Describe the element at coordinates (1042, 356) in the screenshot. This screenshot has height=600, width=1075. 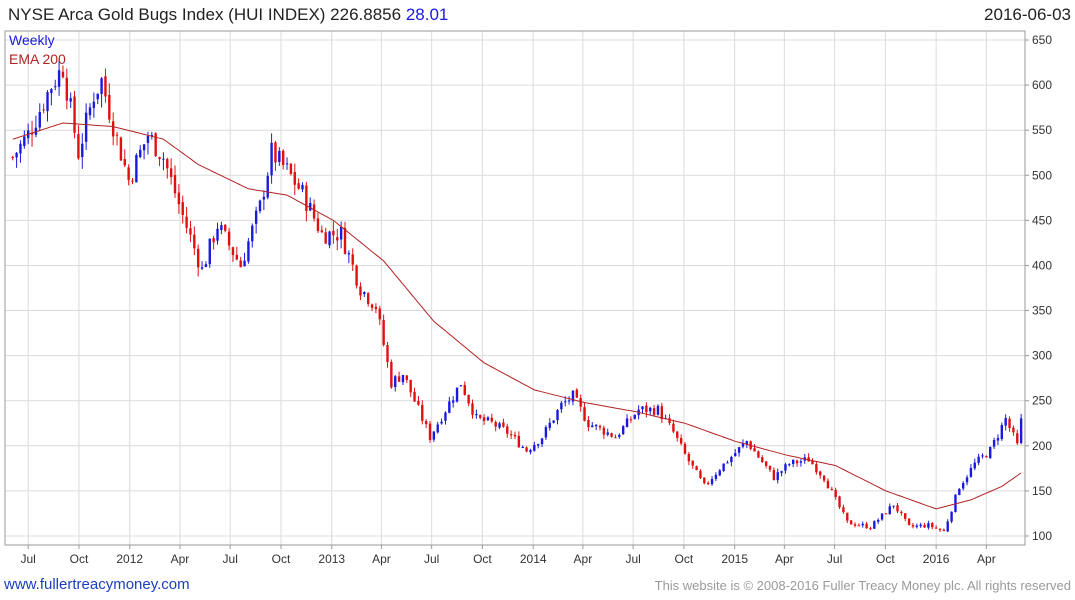
I see `y-tick-label: 300` at that location.